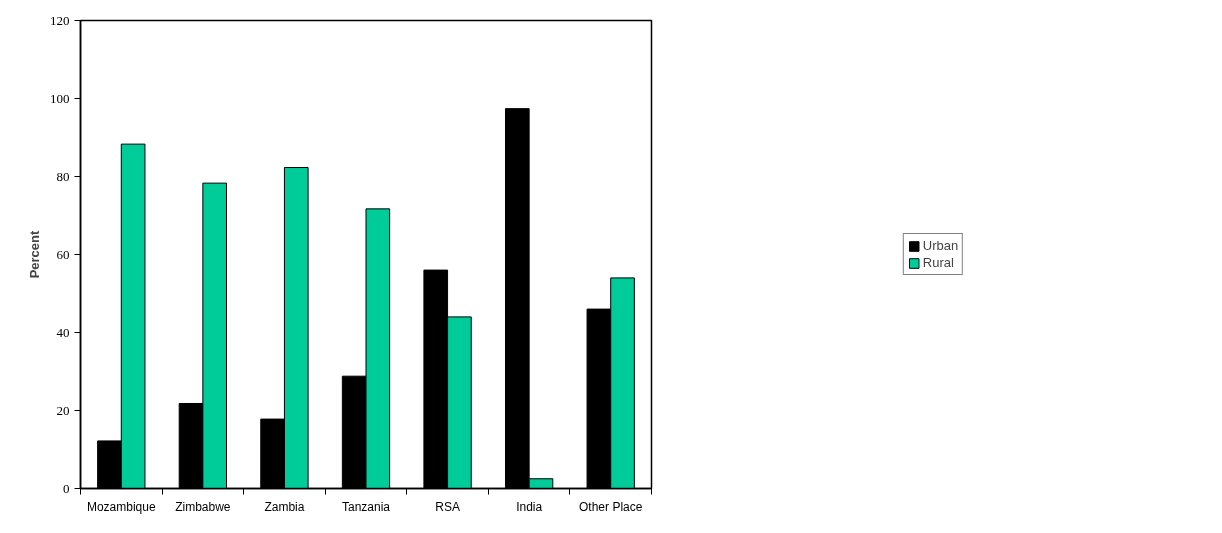 Image resolution: width=1222 pixels, height=533 pixels. What do you see at coordinates (611, 506) in the screenshot?
I see `x-tick-label: Other Place` at bounding box center [611, 506].